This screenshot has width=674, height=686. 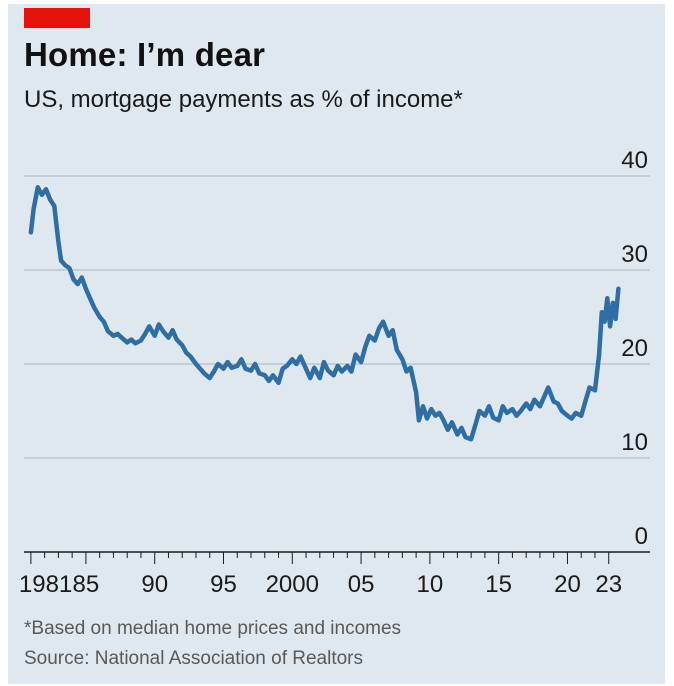 I want to click on chart-subtitle: US, mortgage payments as % of income*, so click(x=243, y=99).